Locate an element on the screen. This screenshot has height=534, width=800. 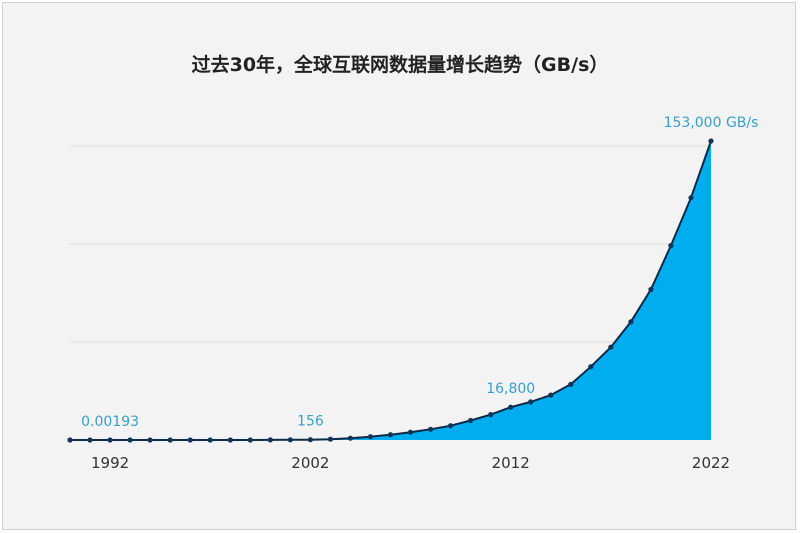
data-point-2007 is located at coordinates (410, 432).